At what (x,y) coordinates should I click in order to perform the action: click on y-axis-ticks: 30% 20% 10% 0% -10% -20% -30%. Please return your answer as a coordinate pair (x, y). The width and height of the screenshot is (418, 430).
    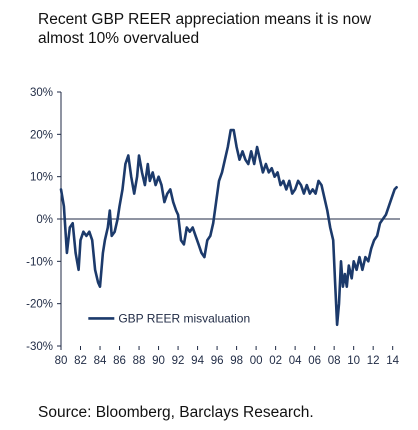
    Looking at the image, I should click on (43, 220).